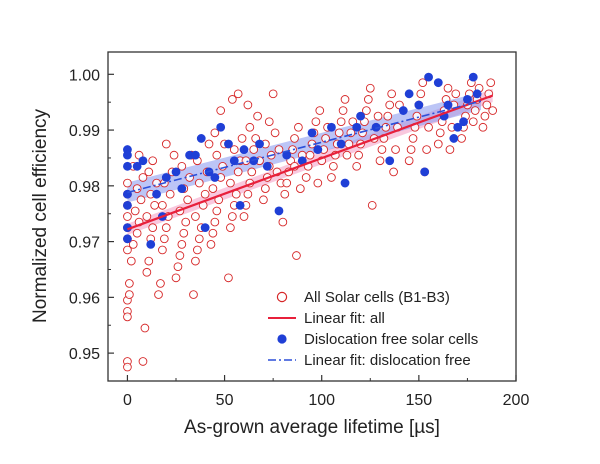  What do you see at coordinates (516, 400) in the screenshot?
I see `x-tick-label: 200` at bounding box center [516, 400].